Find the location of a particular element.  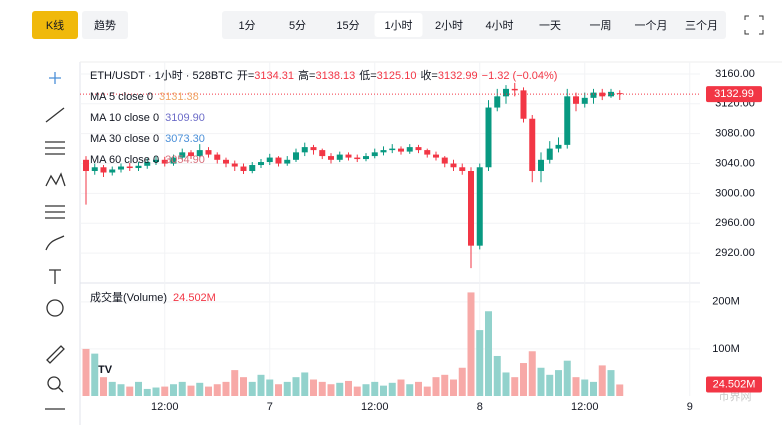

ruler-tool is located at coordinates (55, 354).